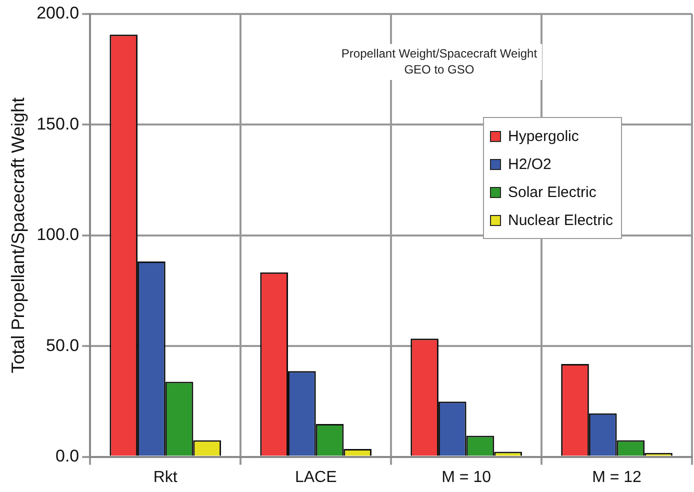 This screenshot has height=492, width=694. I want to click on x-tick-label: M = 12, so click(617, 477).